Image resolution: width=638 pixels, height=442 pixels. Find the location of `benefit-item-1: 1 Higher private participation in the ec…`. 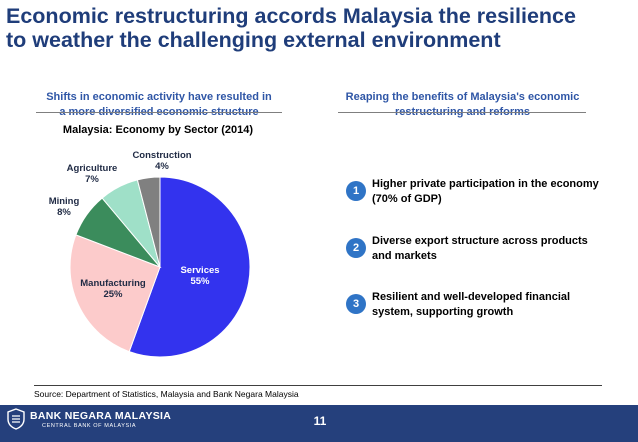

benefit-item-1: 1 Higher private participation in the ec… is located at coordinates (486, 195).